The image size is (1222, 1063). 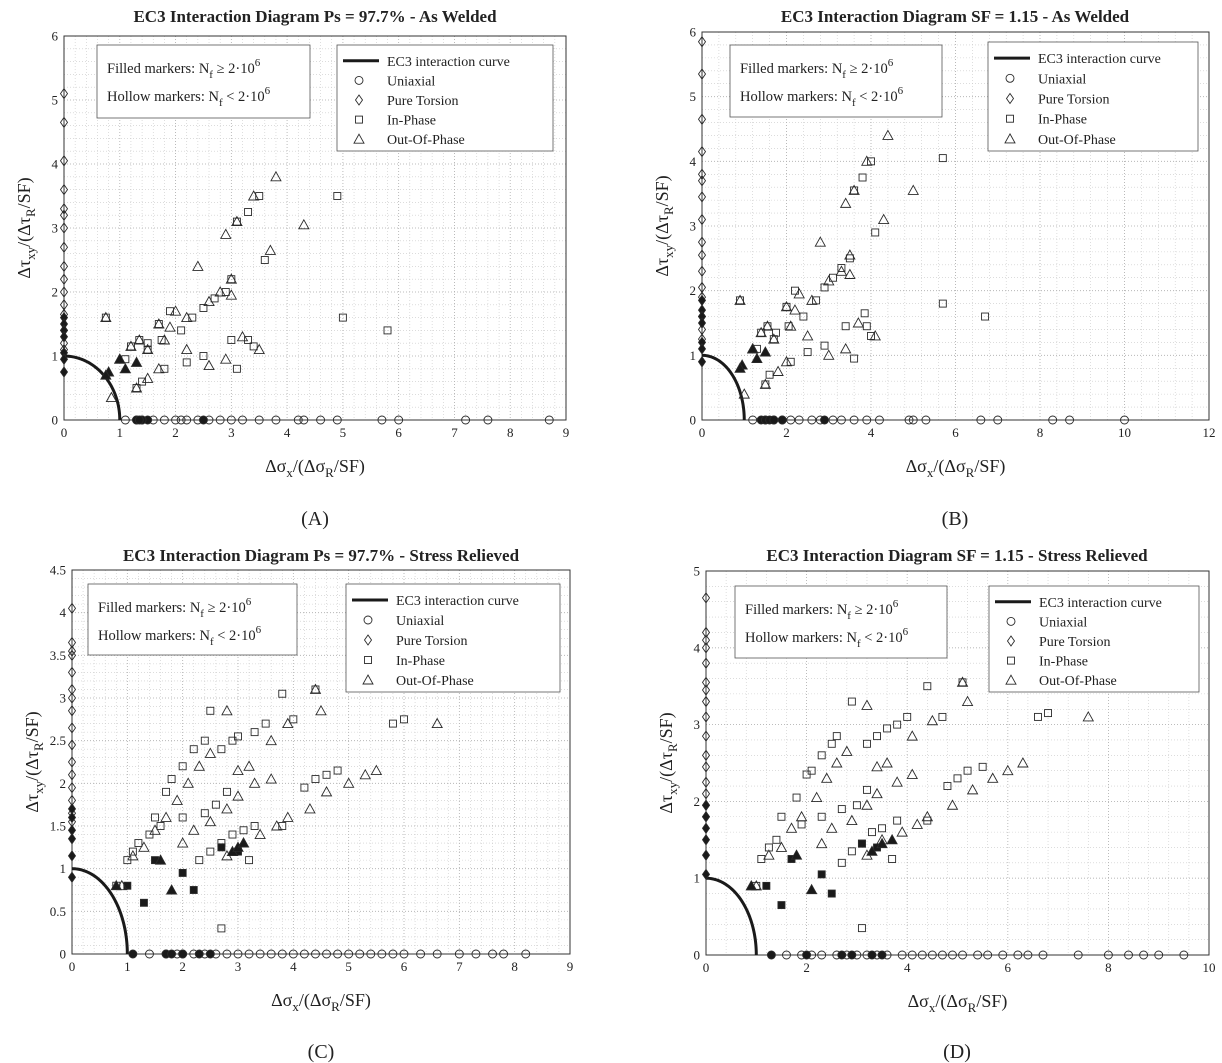 I want to click on y-tick-label: 1.5, so click(x=58, y=826).